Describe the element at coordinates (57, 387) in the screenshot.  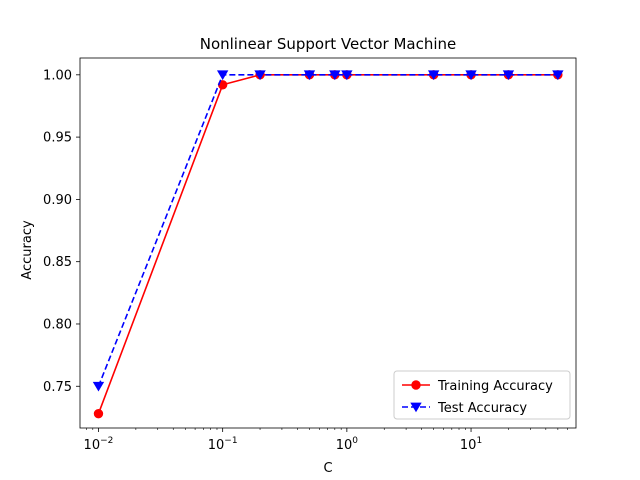
I see `y-tick-label: 0.75` at that location.